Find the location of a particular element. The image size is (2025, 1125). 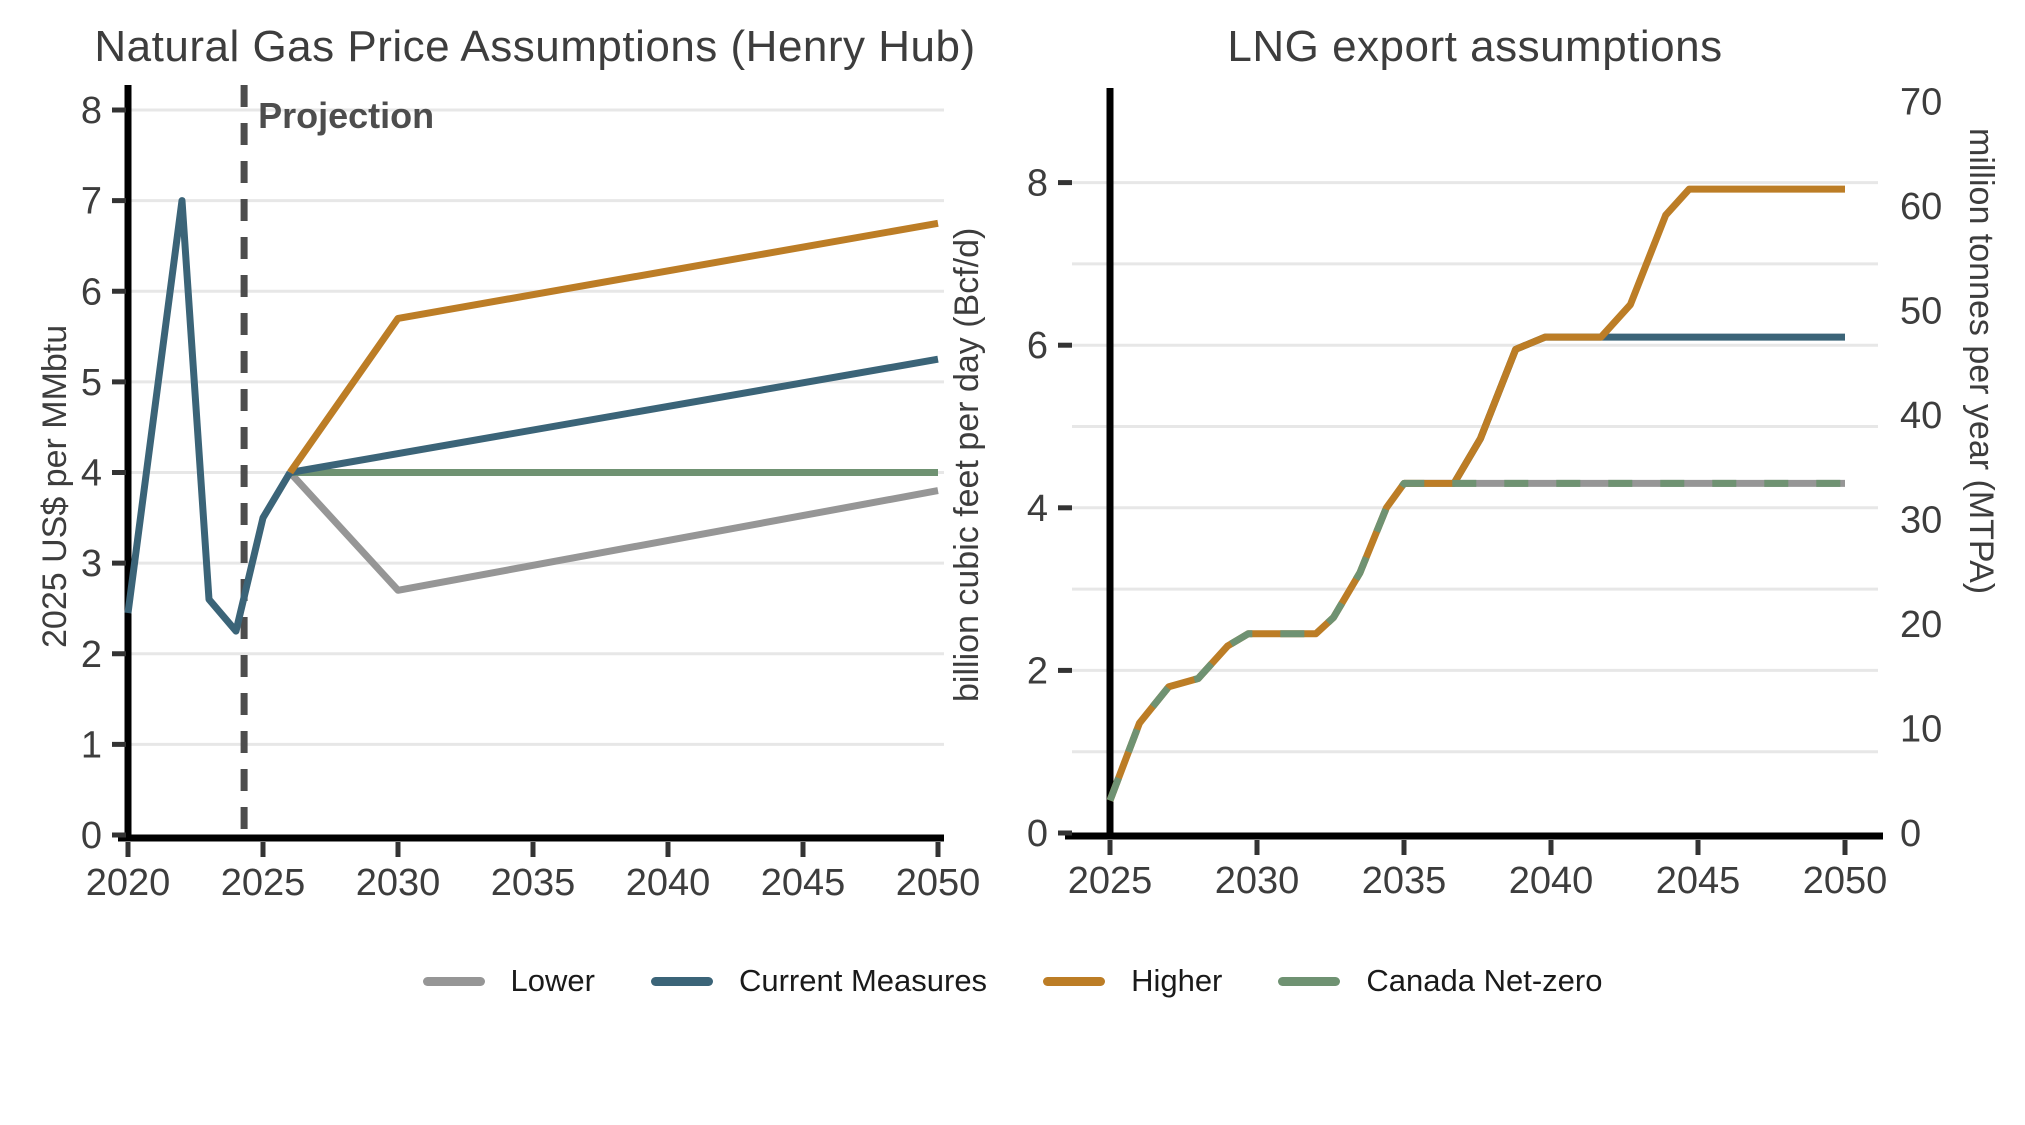

y-tick-label: 7 is located at coordinates (91, 202).